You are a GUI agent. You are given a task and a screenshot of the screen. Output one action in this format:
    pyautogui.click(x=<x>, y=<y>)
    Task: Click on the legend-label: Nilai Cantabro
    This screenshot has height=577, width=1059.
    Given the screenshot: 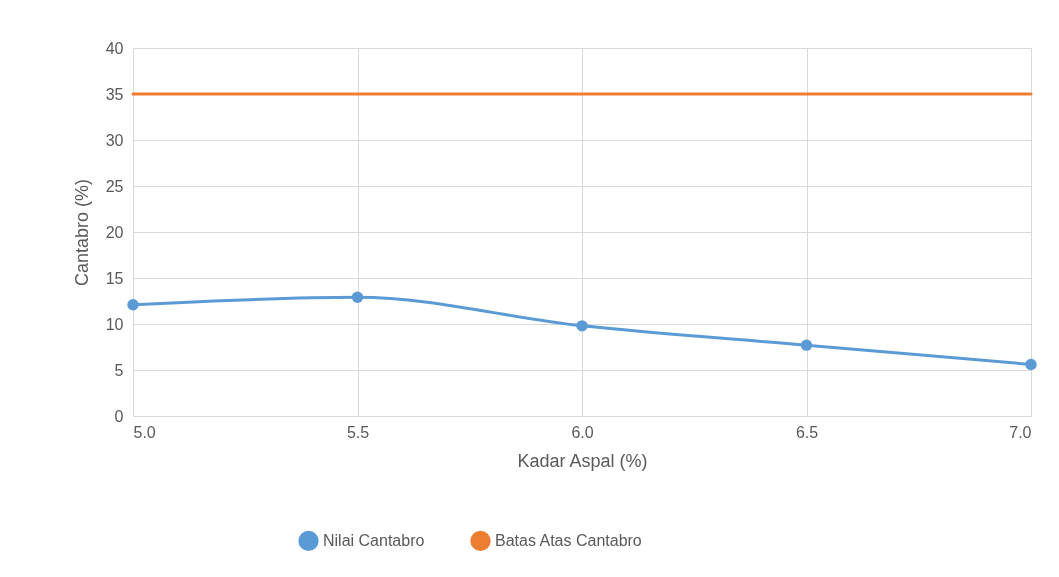 What is the action you would take?
    pyautogui.click(x=374, y=540)
    